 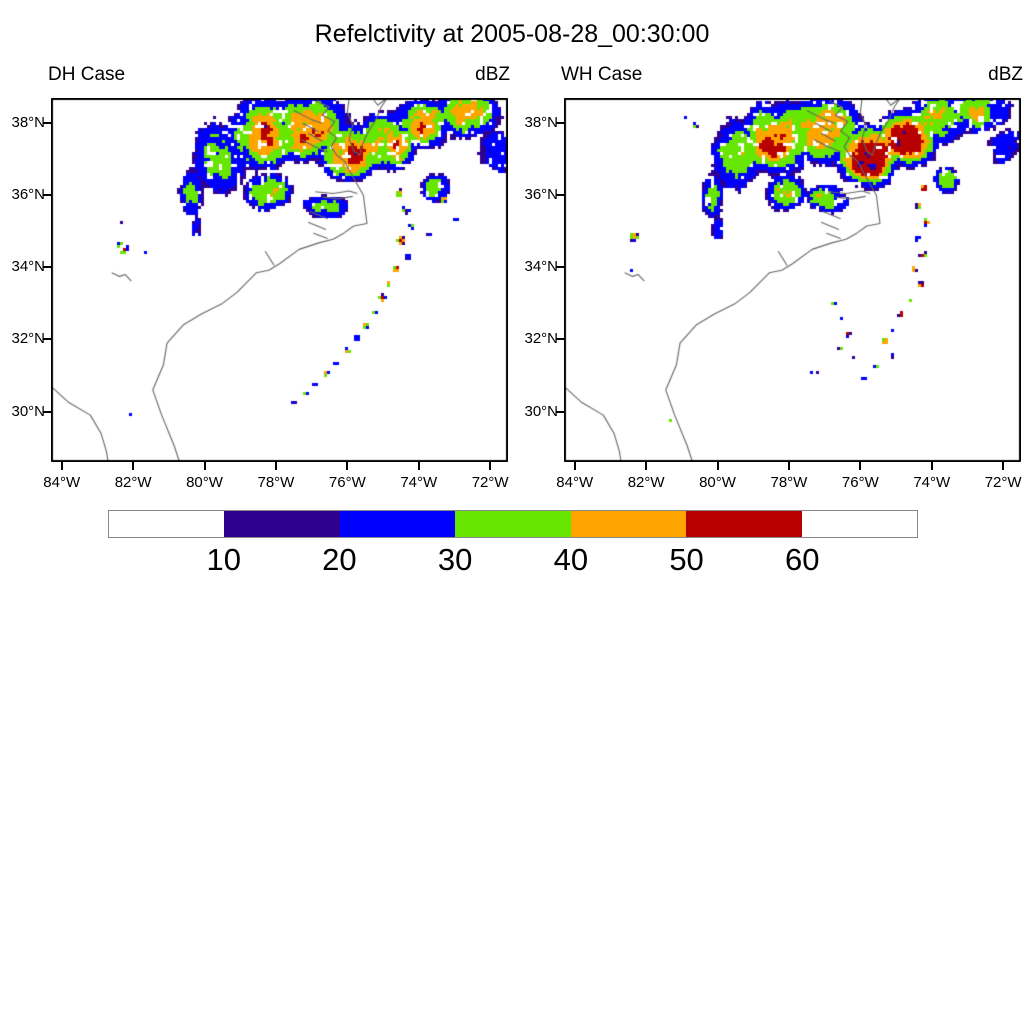 What do you see at coordinates (455, 559) in the screenshot?
I see `colorbar-tick-label: 30` at bounding box center [455, 559].